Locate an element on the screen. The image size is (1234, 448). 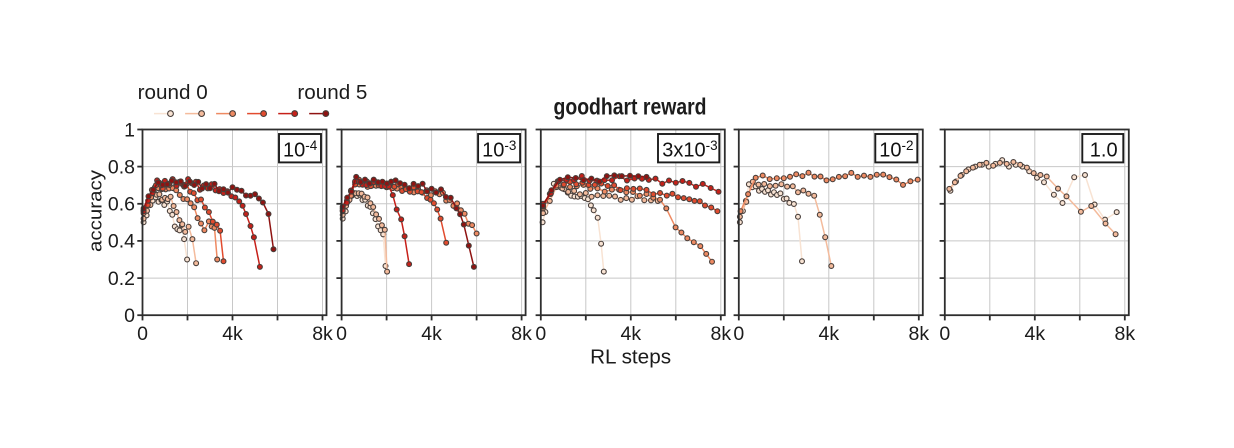
svg-text: RL steps is located at coordinates (630, 358).